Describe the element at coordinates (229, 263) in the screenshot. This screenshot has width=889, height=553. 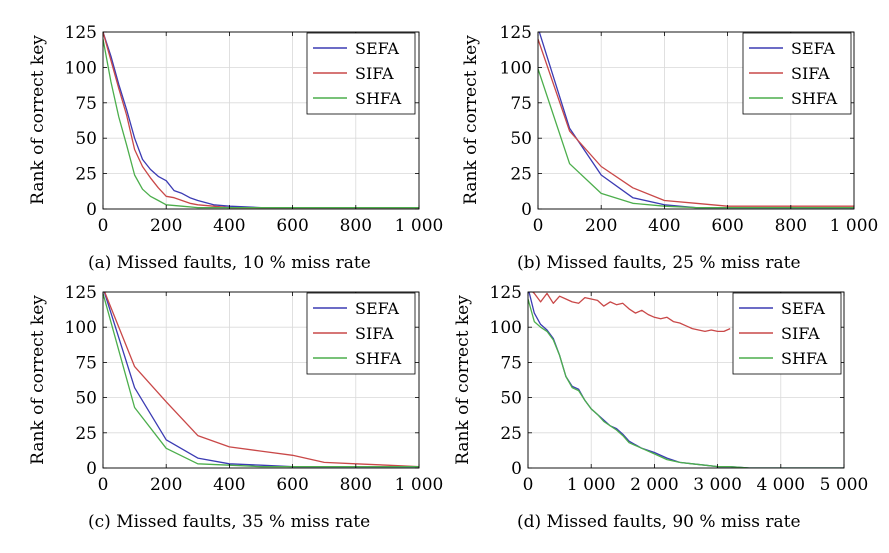
I see `panel-caption: (a) Missed faults, 10 % miss rate` at that location.